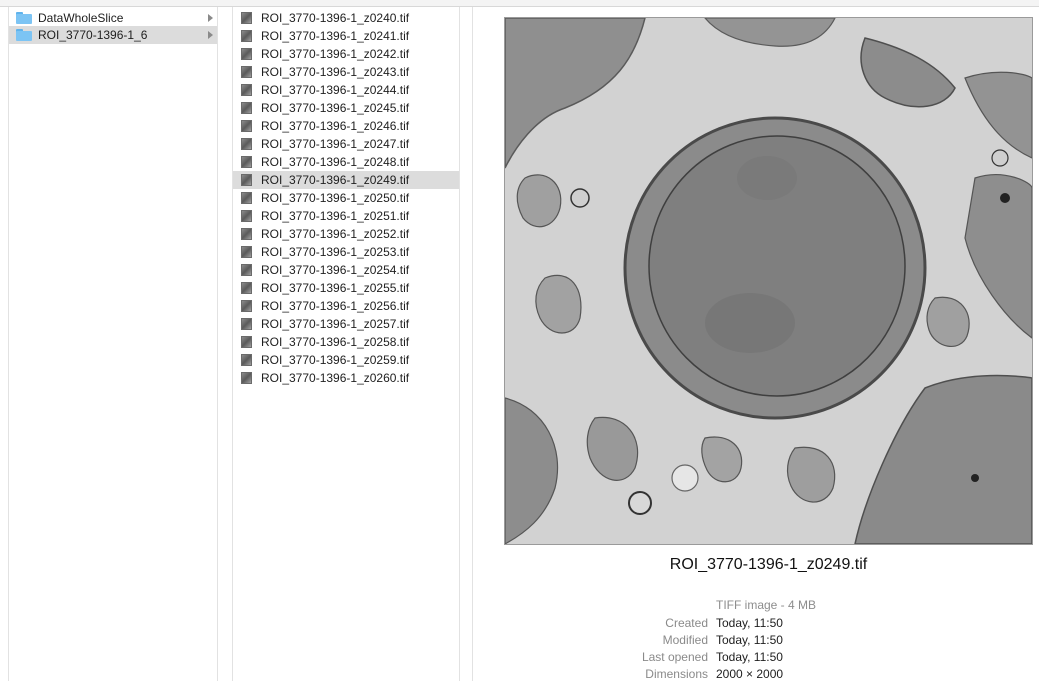  Describe the element at coordinates (685, 640) in the screenshot. I see `info-key: Modified` at that location.